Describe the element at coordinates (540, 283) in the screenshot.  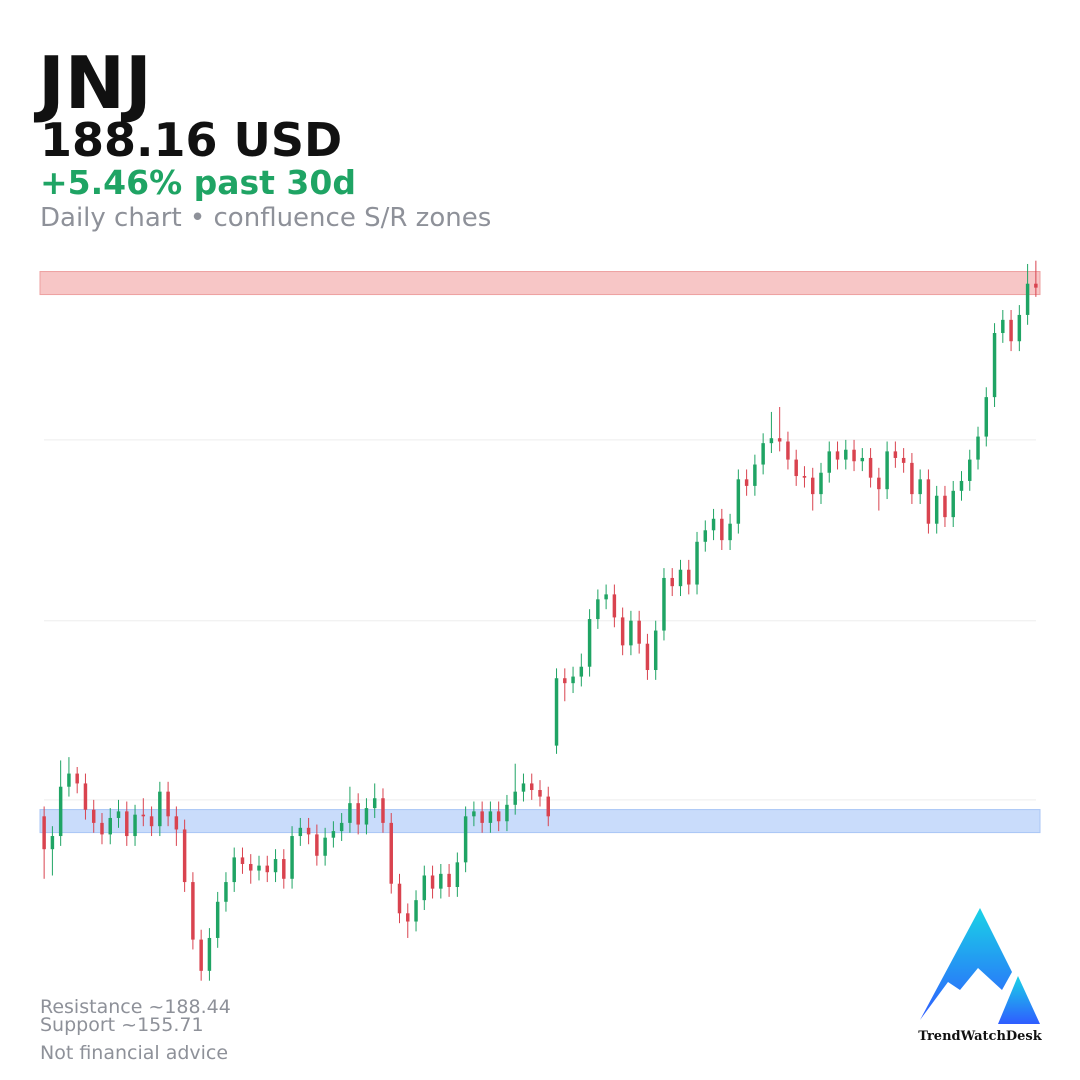
I see `resistance-zone` at that location.